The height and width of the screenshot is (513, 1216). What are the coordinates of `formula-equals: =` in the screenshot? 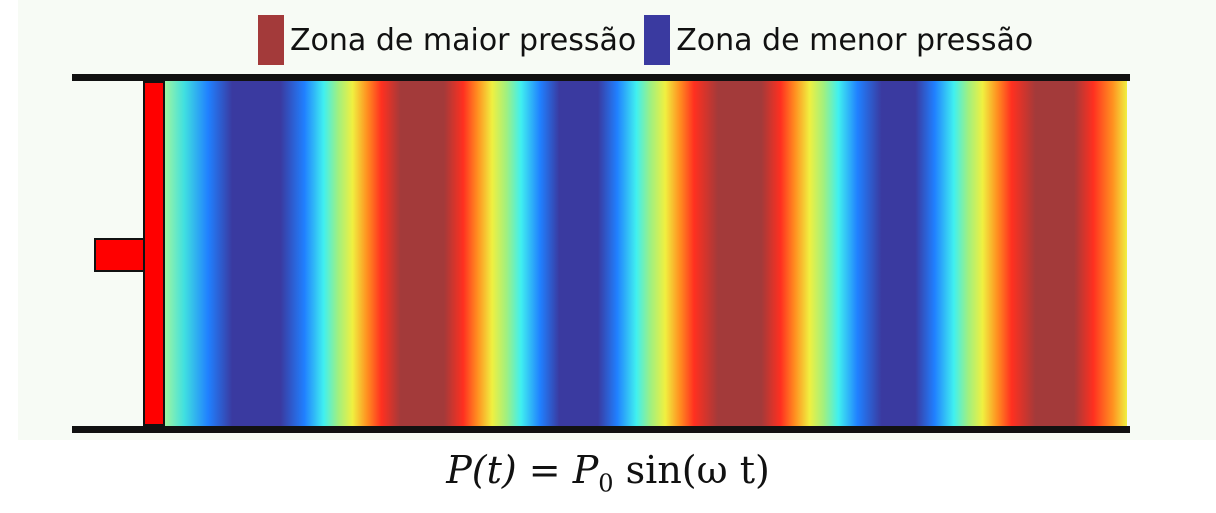 It's located at (544, 470).